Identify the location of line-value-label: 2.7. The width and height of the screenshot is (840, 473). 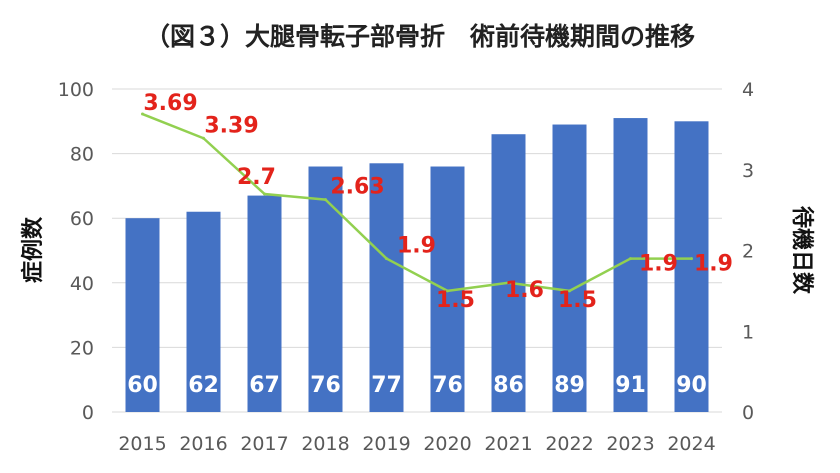
(256, 177).